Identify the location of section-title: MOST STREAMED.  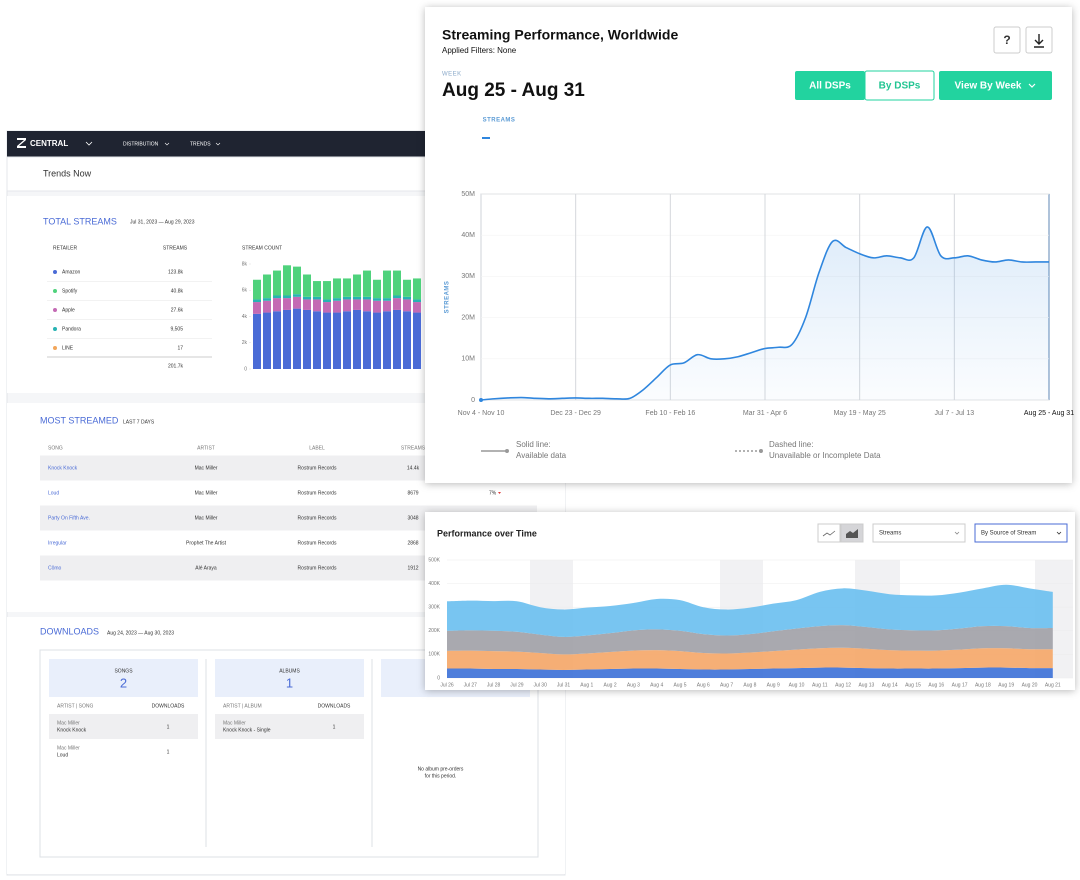
(79, 420).